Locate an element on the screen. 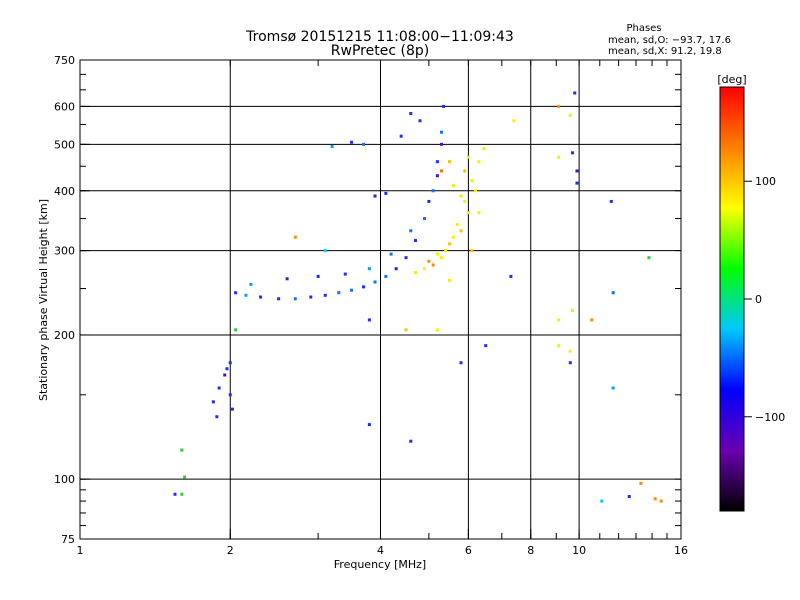  colorbar-tick-label: 0 is located at coordinates (758, 299).